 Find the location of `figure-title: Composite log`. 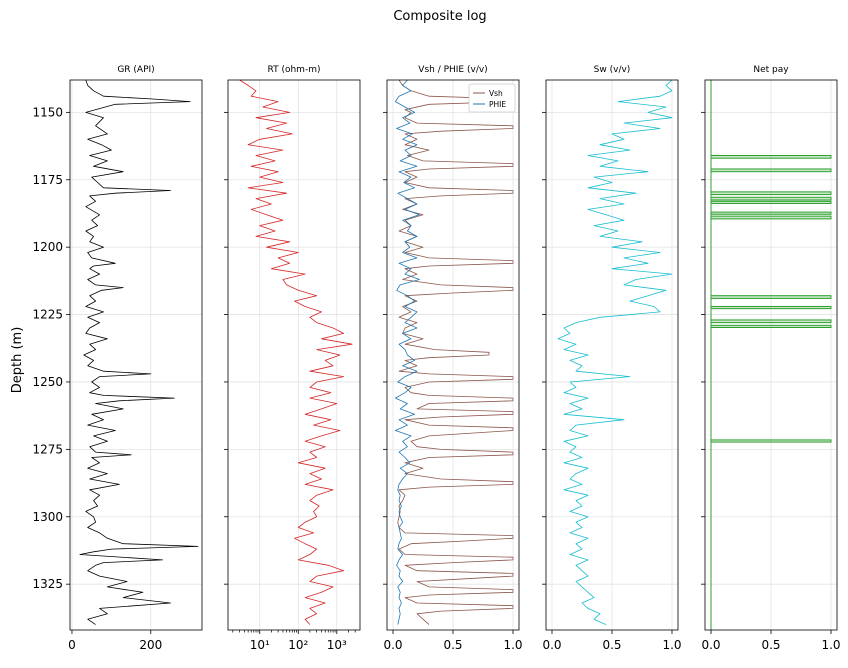

figure-title: Composite log is located at coordinates (439, 16).